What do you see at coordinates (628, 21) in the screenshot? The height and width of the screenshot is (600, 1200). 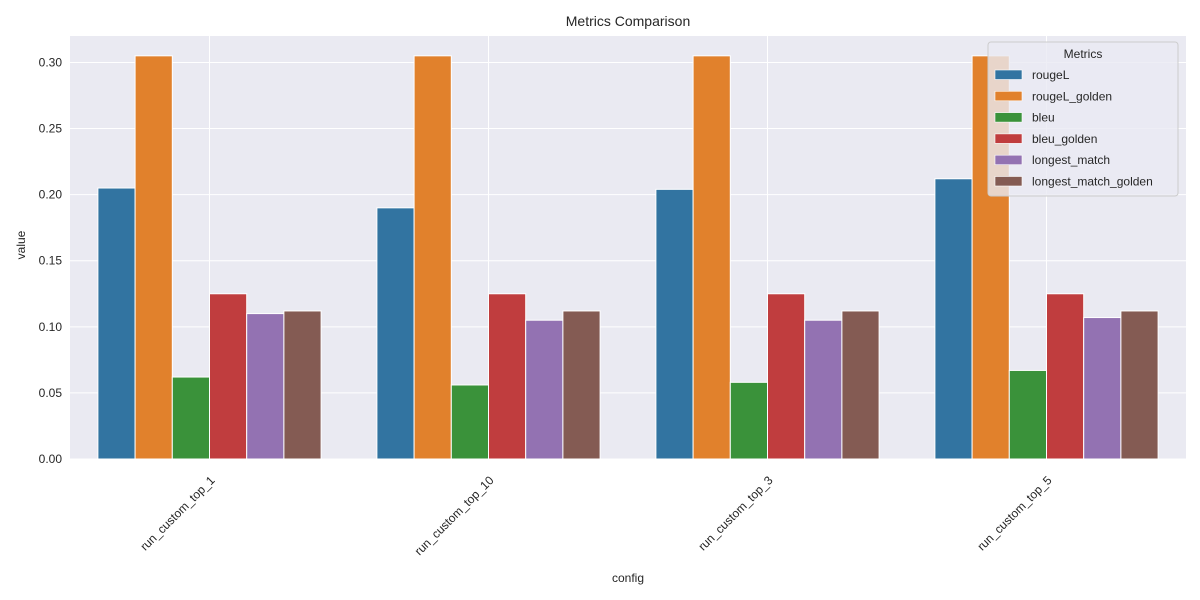 I see `chart-title: Metrics Comparison` at bounding box center [628, 21].